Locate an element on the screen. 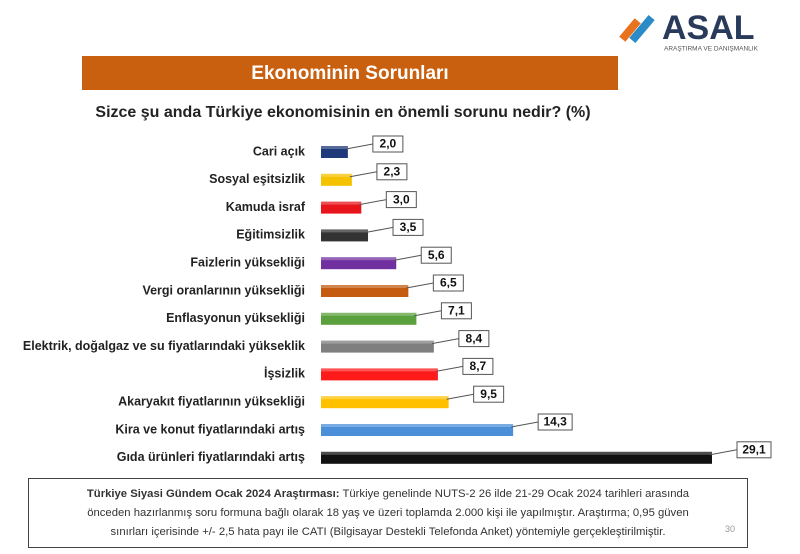 The image size is (800, 554). value-label: 6,5 is located at coordinates (448, 283).